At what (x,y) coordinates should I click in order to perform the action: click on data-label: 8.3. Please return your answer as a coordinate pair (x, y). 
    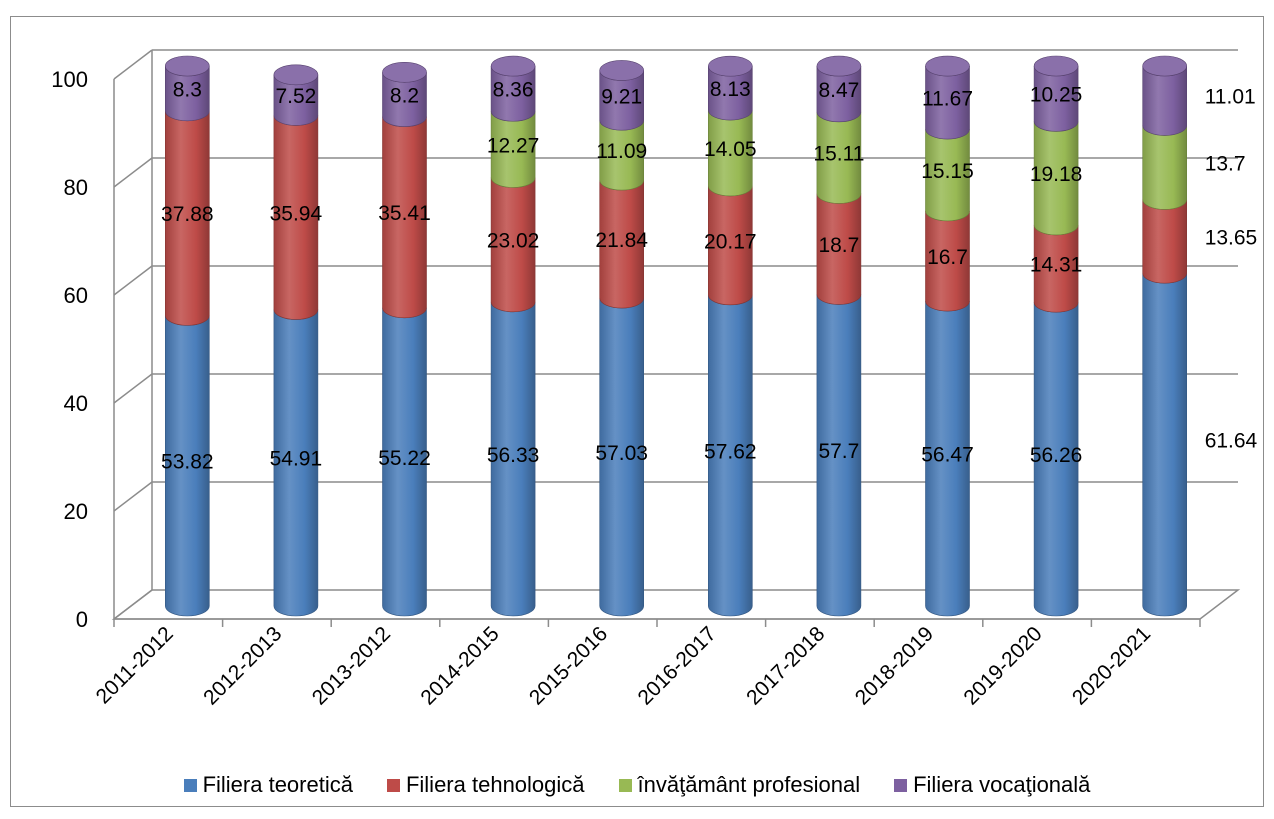
    Looking at the image, I should click on (187, 89).